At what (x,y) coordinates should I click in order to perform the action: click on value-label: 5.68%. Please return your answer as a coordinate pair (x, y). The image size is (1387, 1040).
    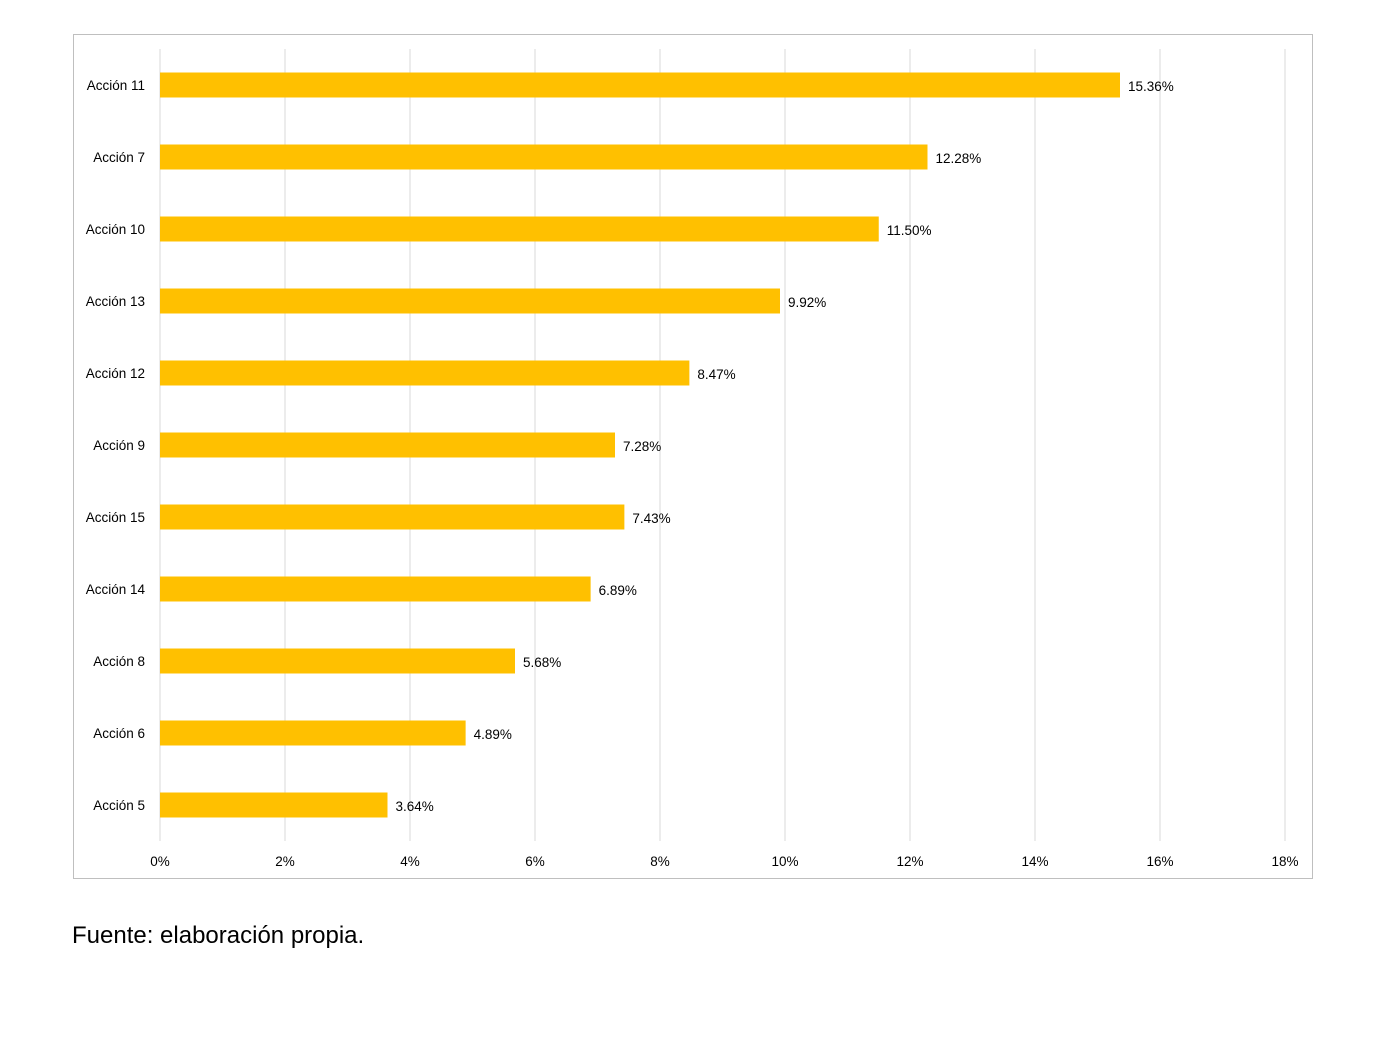
    Looking at the image, I should click on (542, 662).